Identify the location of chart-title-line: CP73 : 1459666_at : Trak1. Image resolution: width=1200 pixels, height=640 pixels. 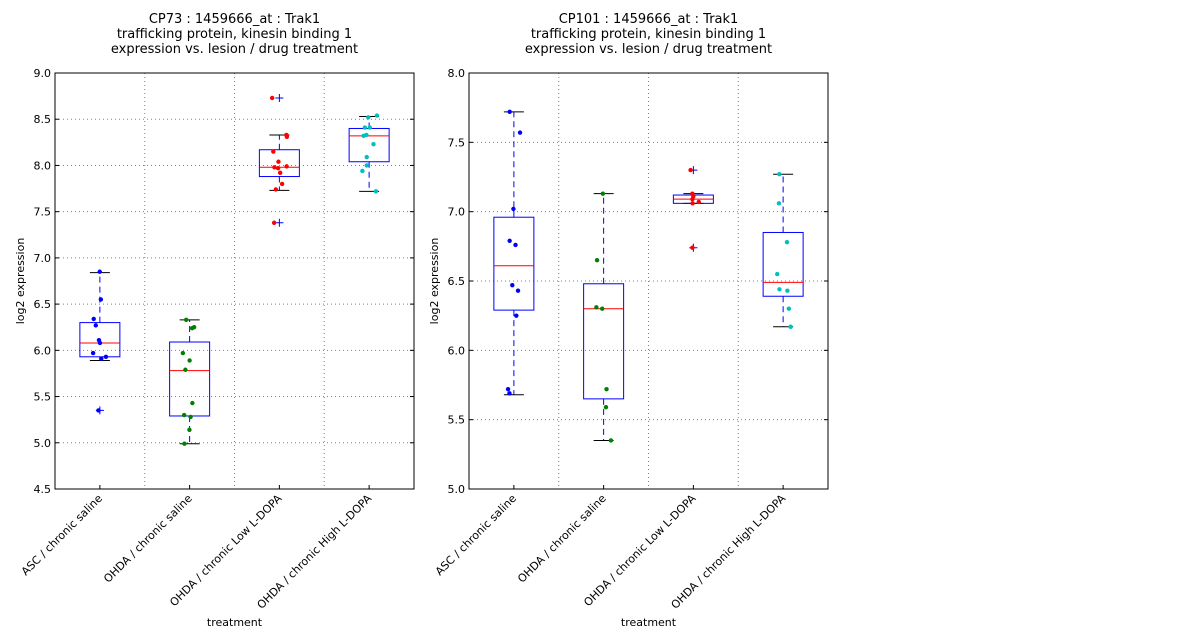
(234, 19).